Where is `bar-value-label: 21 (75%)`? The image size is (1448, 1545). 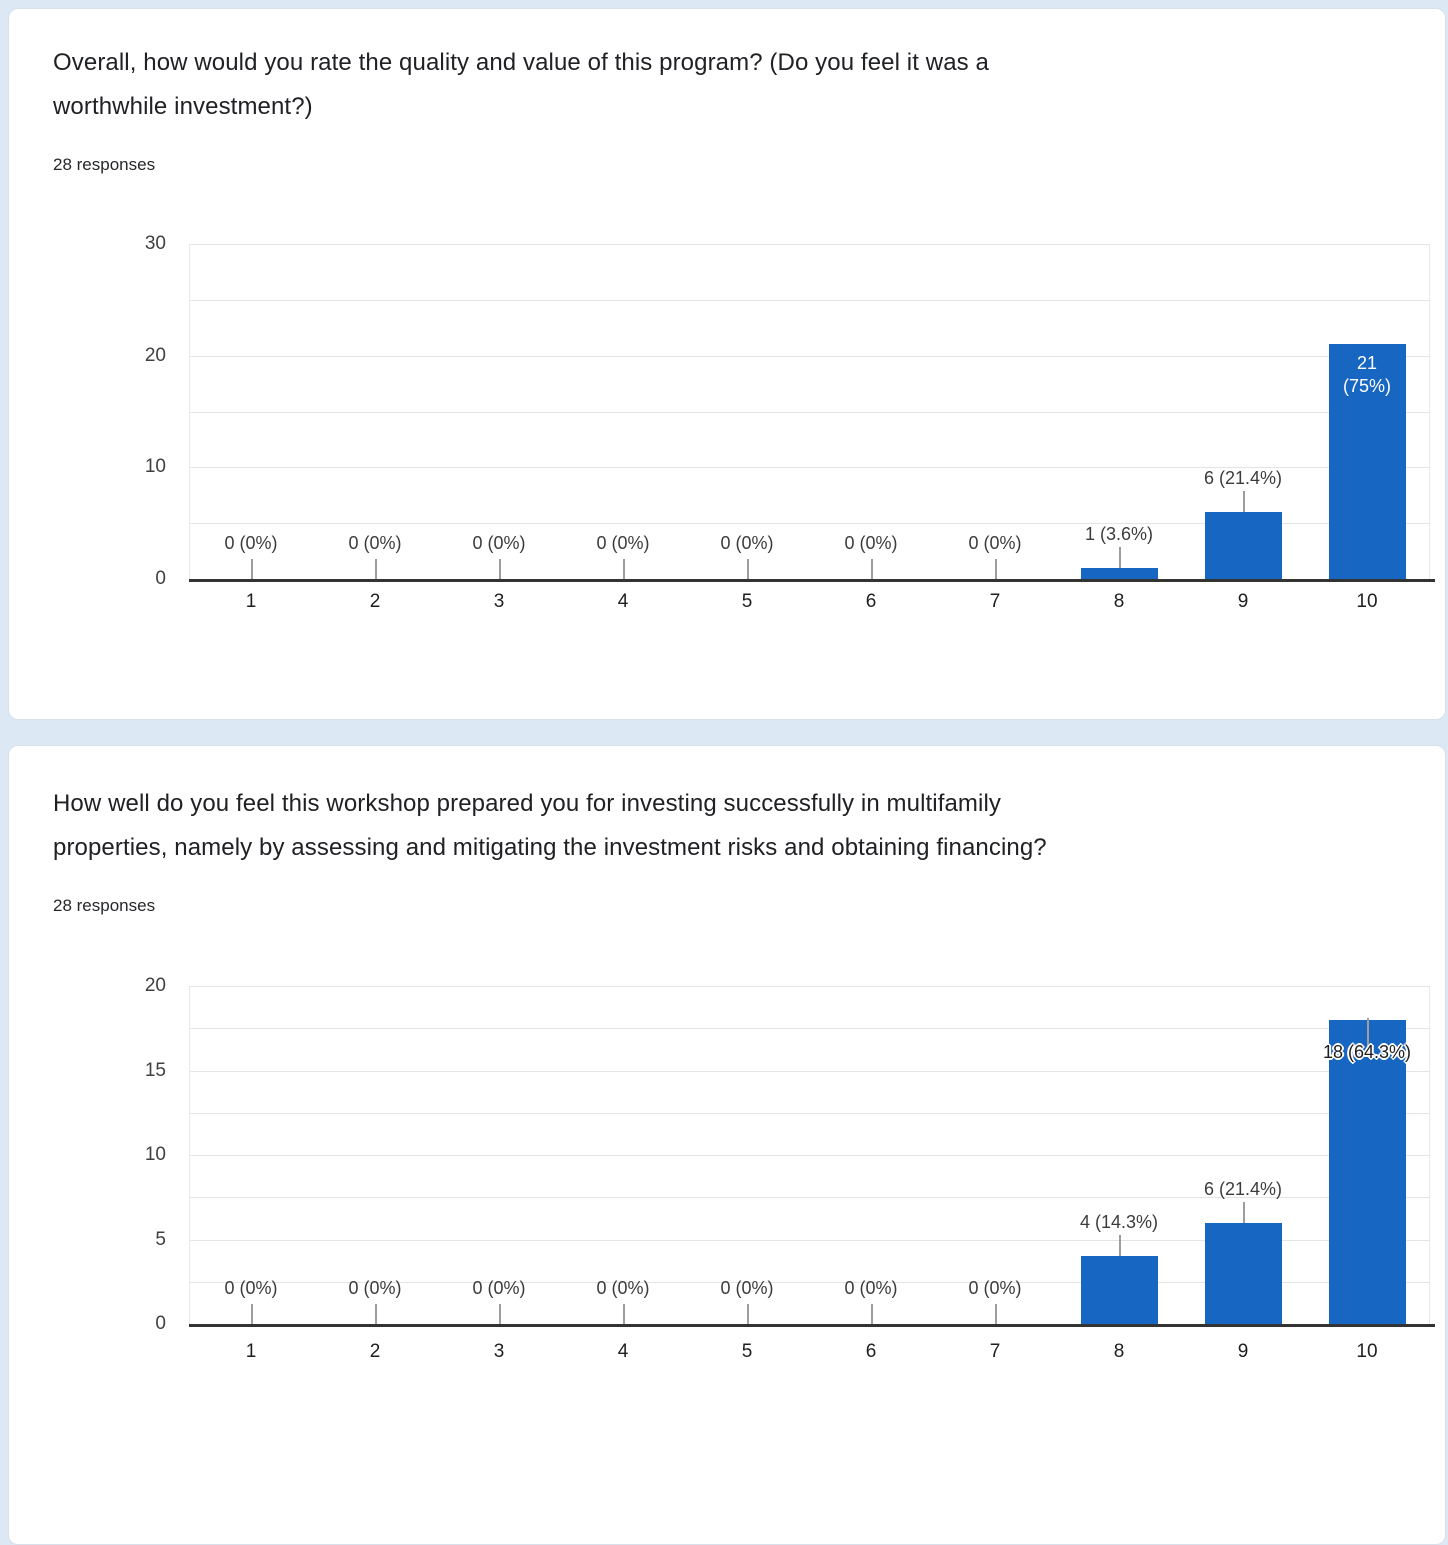 bar-value-label: 21 (75%) is located at coordinates (1366, 374).